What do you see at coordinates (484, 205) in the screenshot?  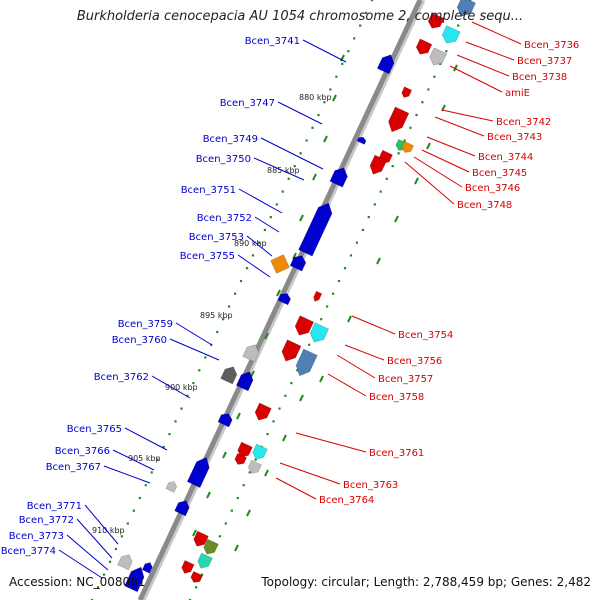 I see `forward-gene-label: Bcen_3748` at bounding box center [484, 205].